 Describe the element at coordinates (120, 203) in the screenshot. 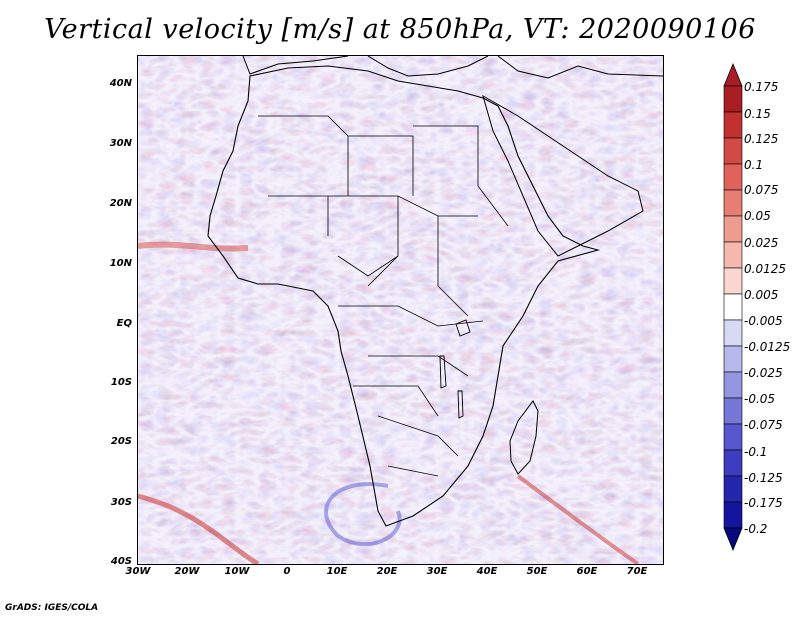

I see `lat-label-20n: 20N` at that location.